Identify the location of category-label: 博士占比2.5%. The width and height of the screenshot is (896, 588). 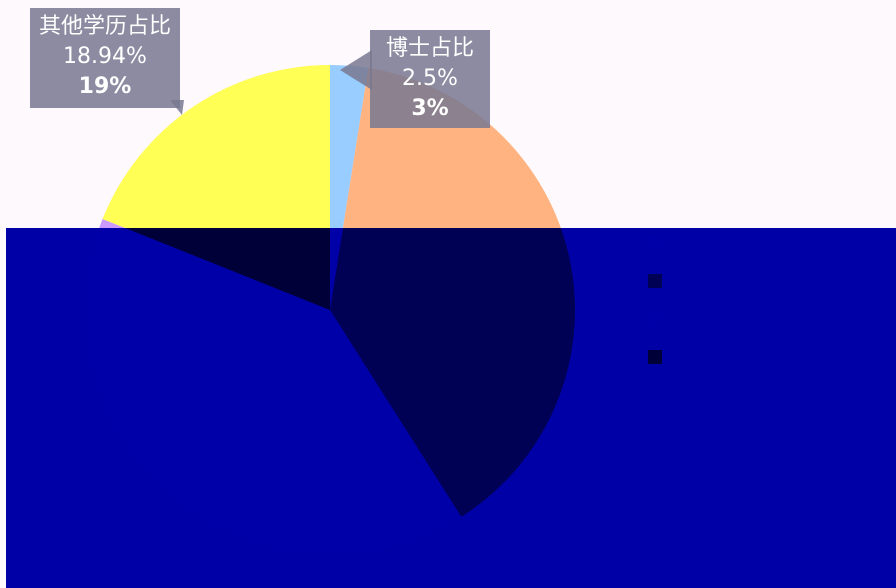
(429, 63).